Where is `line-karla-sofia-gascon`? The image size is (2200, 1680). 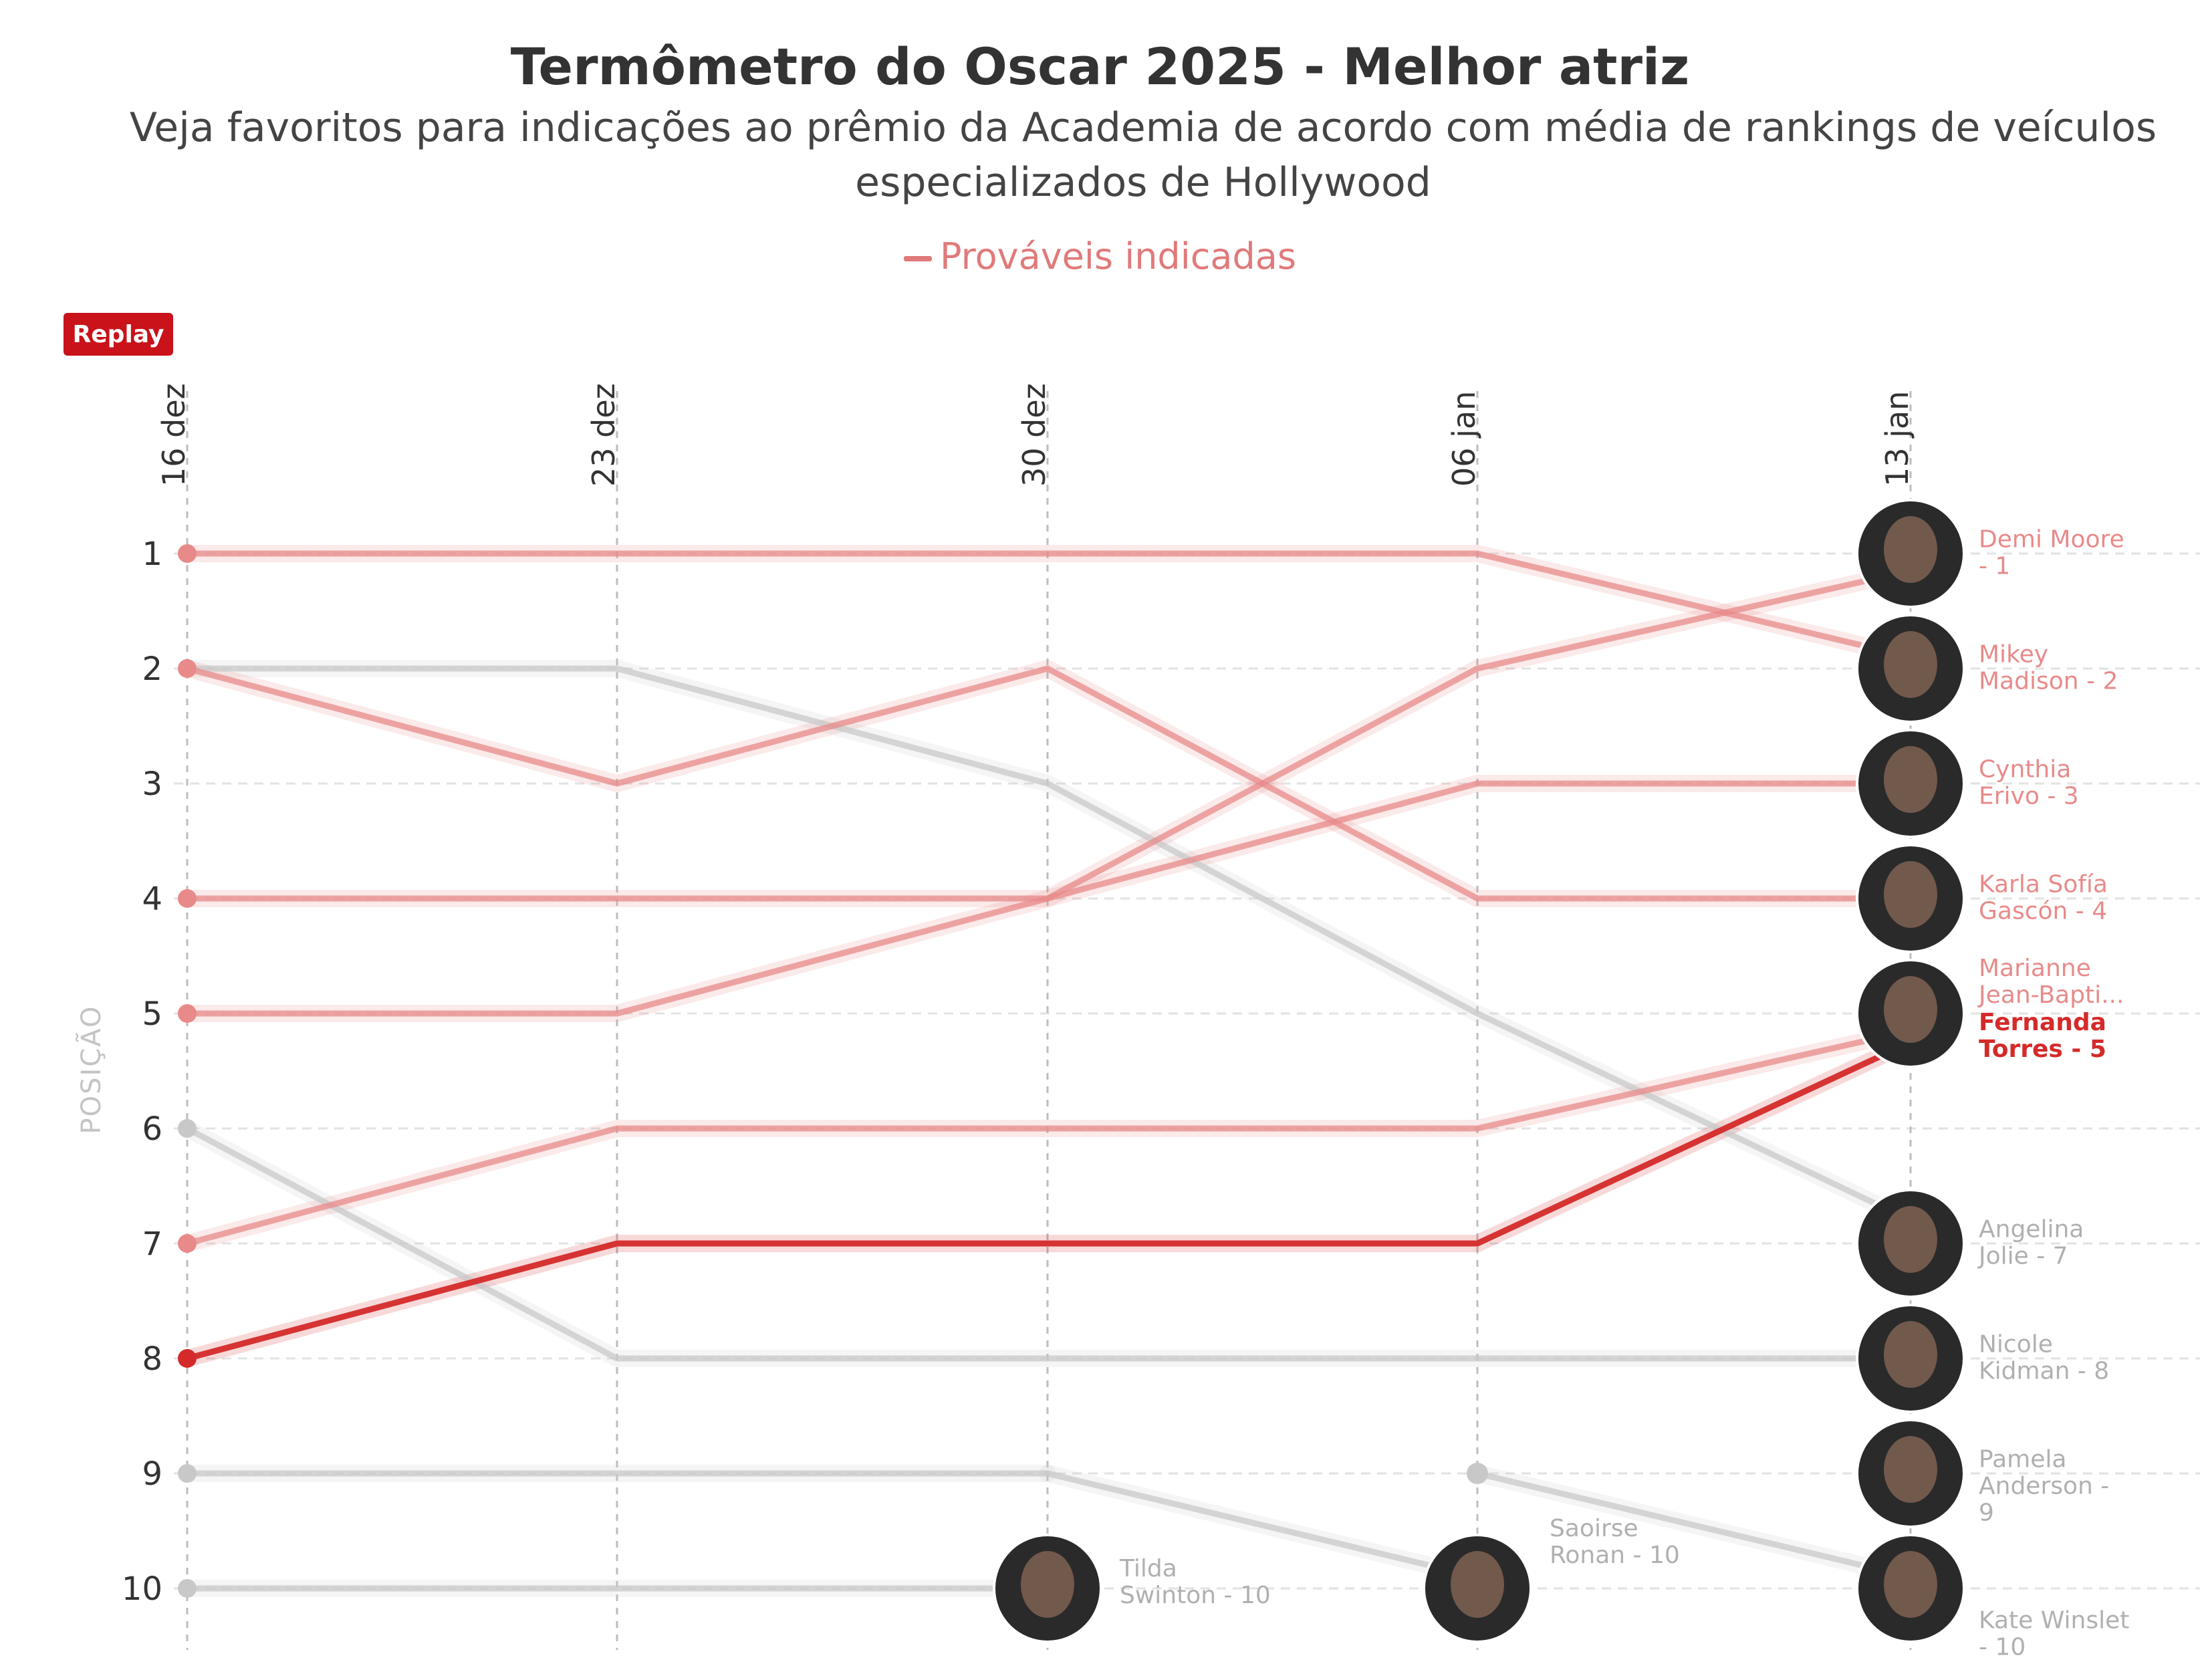
line-karla-sofia-gascon is located at coordinates (1049, 783).